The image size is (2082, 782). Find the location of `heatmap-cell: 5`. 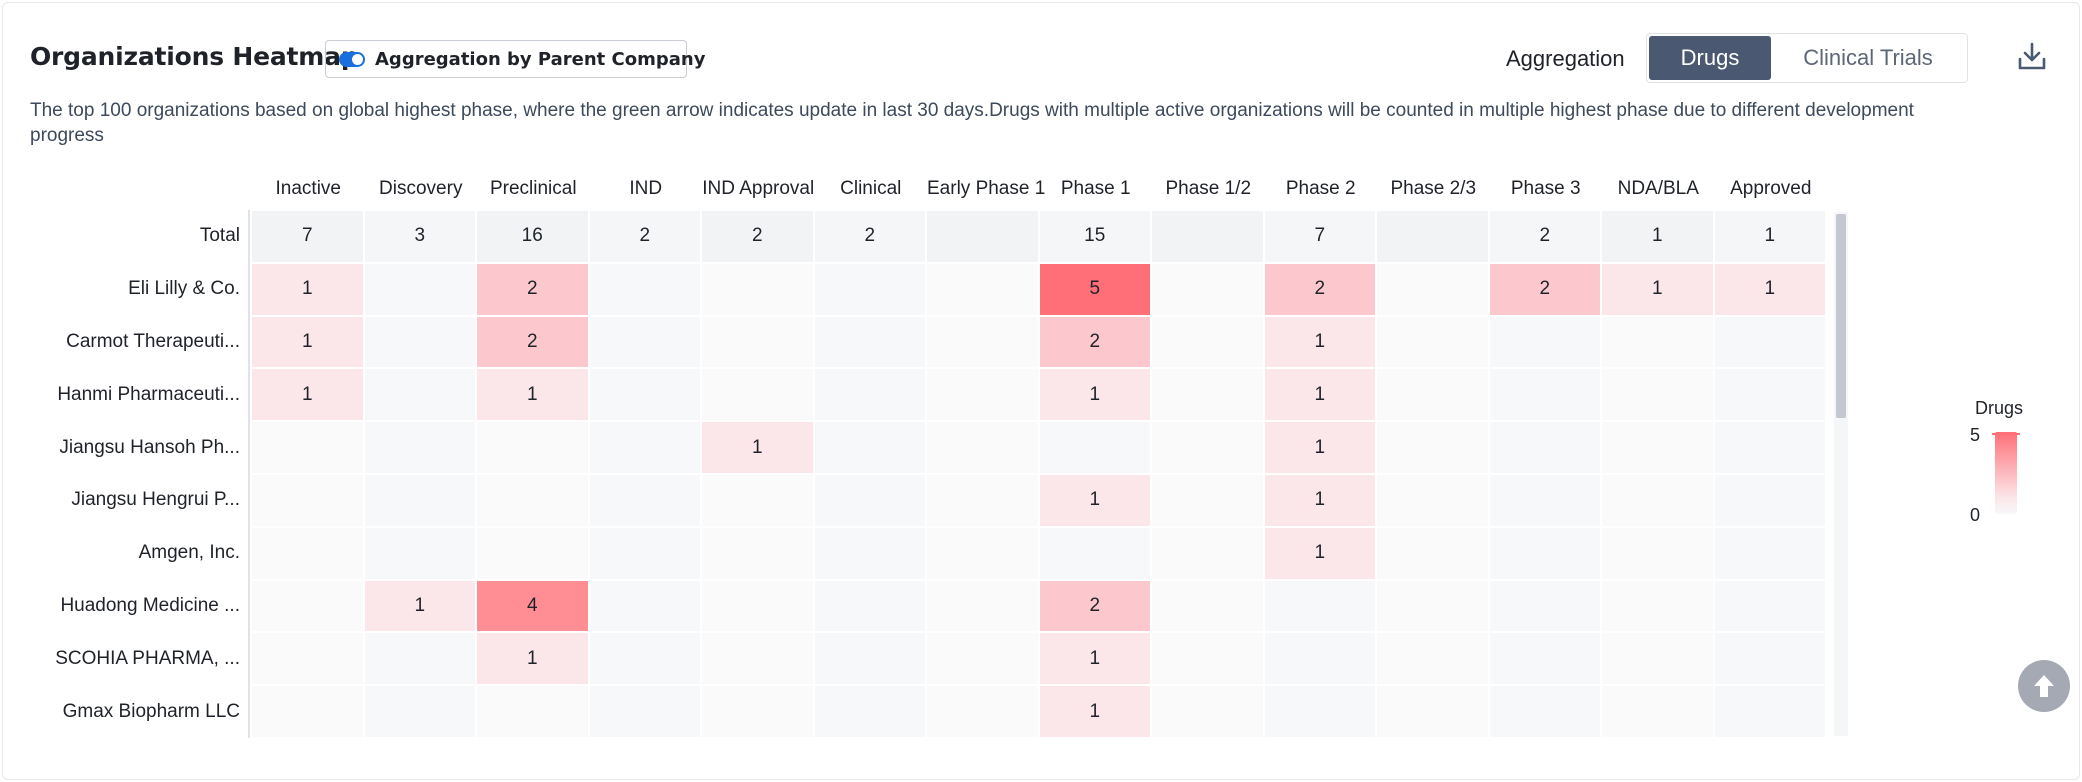

heatmap-cell: 5 is located at coordinates (1095, 289).